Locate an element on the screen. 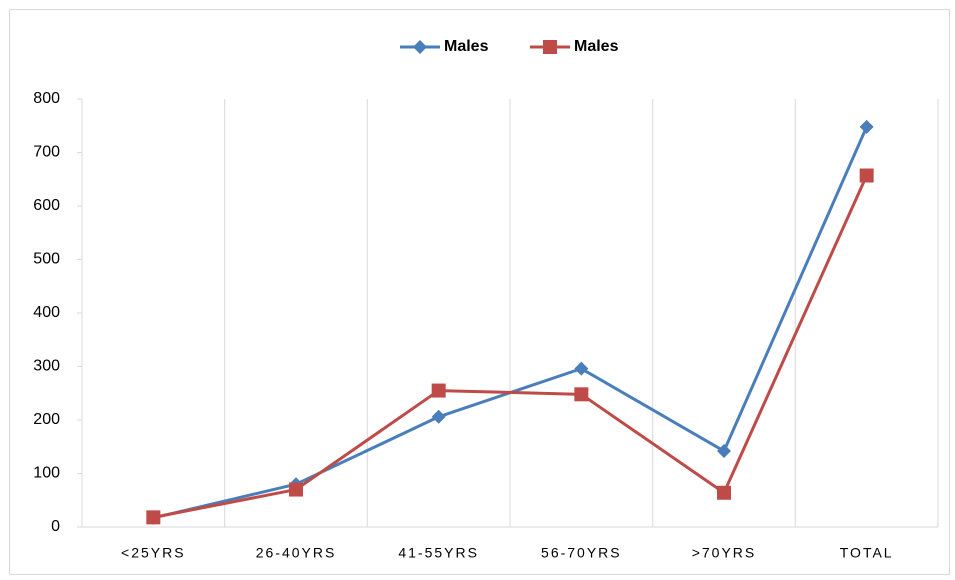 This screenshot has height=580, width=955. x-tick-label: 26-40YRS is located at coordinates (296, 553).